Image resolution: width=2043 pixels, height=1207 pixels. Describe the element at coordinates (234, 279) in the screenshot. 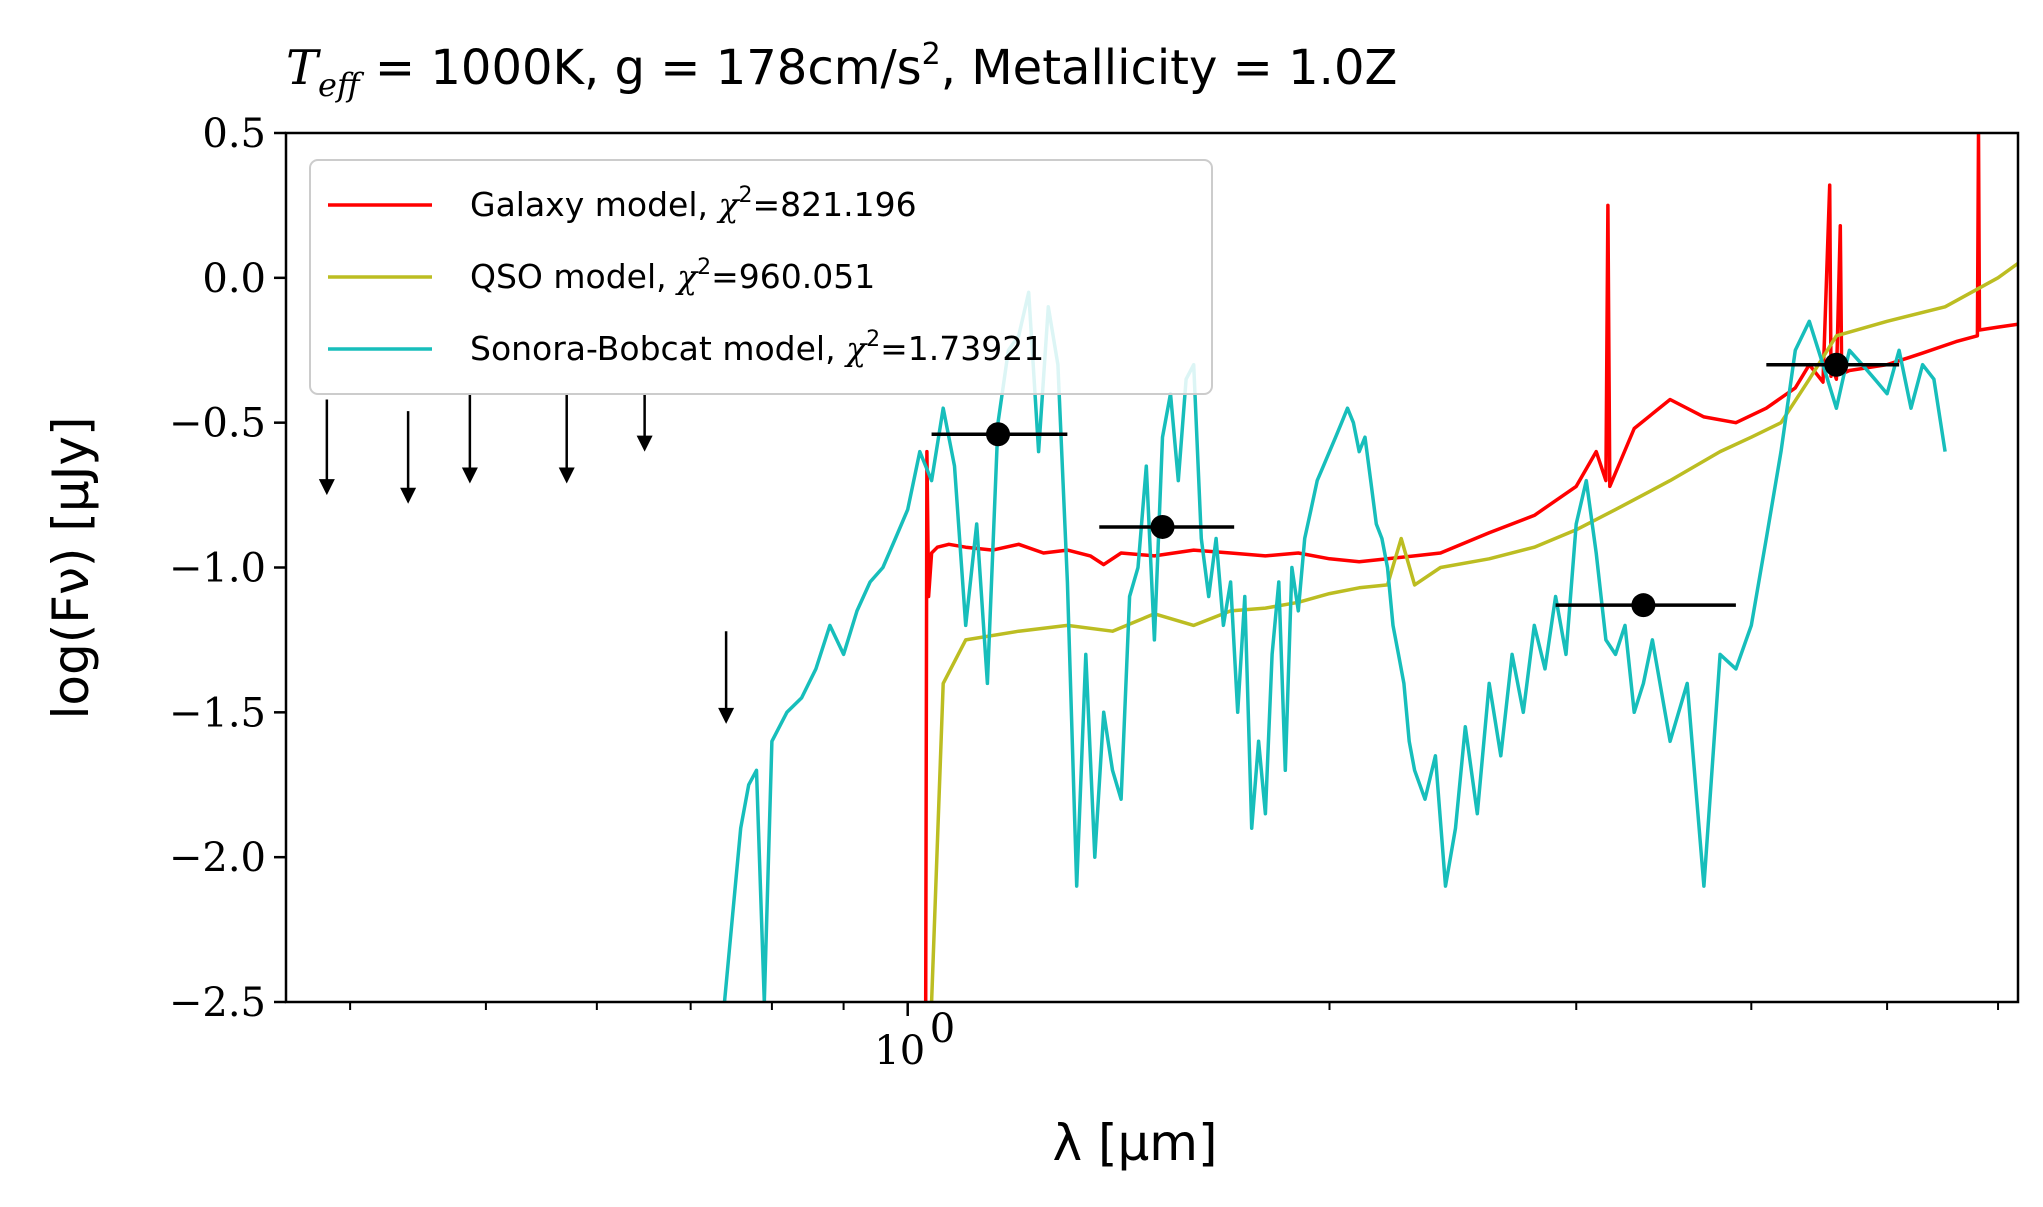

I see `y-tick-label-1: 0.0` at that location.